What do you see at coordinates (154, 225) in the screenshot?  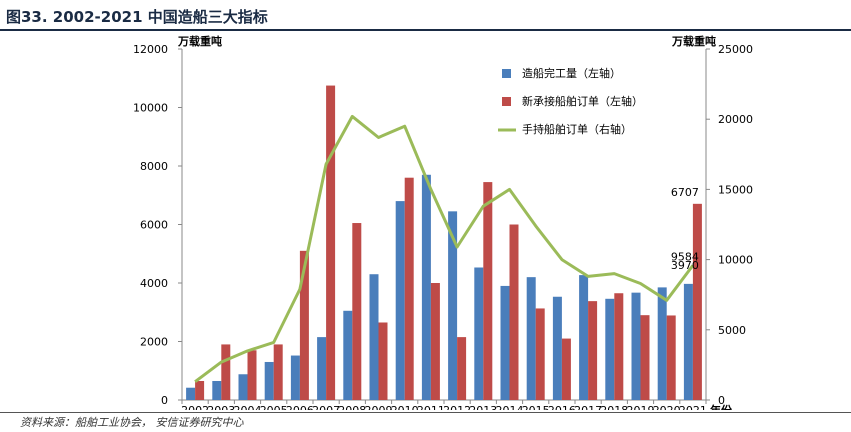 I see `left-tick-label: 6000` at bounding box center [154, 225].